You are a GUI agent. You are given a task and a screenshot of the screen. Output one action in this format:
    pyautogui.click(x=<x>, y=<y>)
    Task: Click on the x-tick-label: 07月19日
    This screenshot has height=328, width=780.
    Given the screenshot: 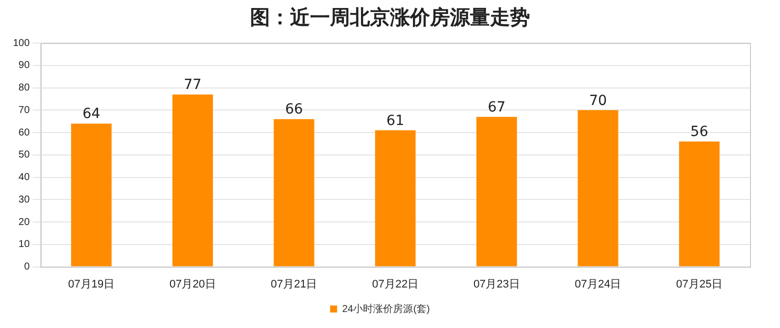 What is the action you would take?
    pyautogui.click(x=91, y=284)
    